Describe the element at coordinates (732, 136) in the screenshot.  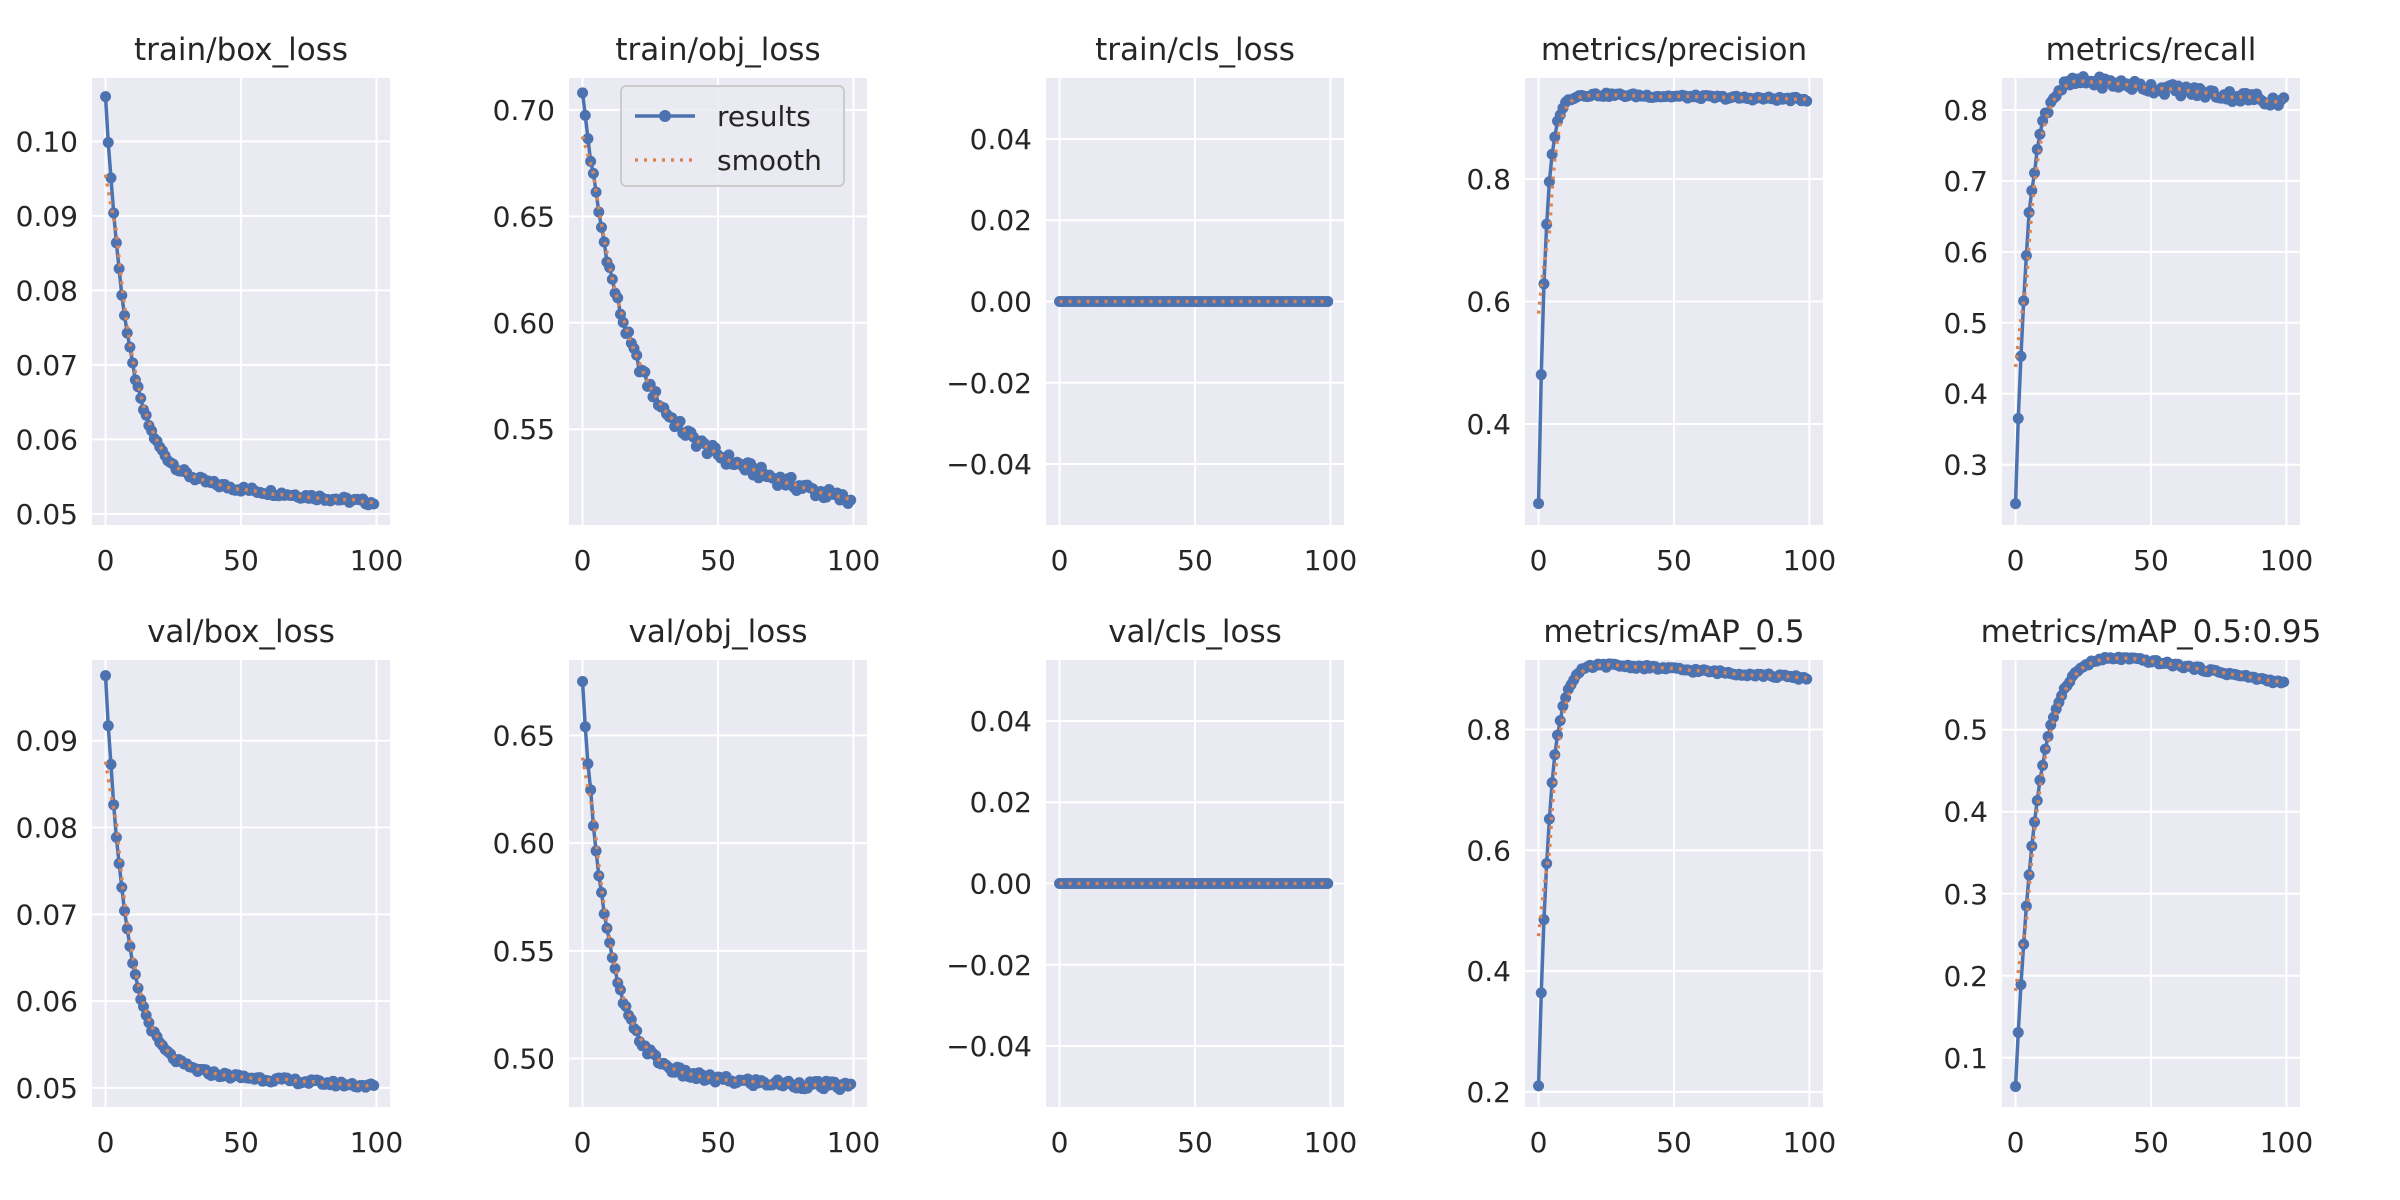
I see `legend: results smooth` at that location.